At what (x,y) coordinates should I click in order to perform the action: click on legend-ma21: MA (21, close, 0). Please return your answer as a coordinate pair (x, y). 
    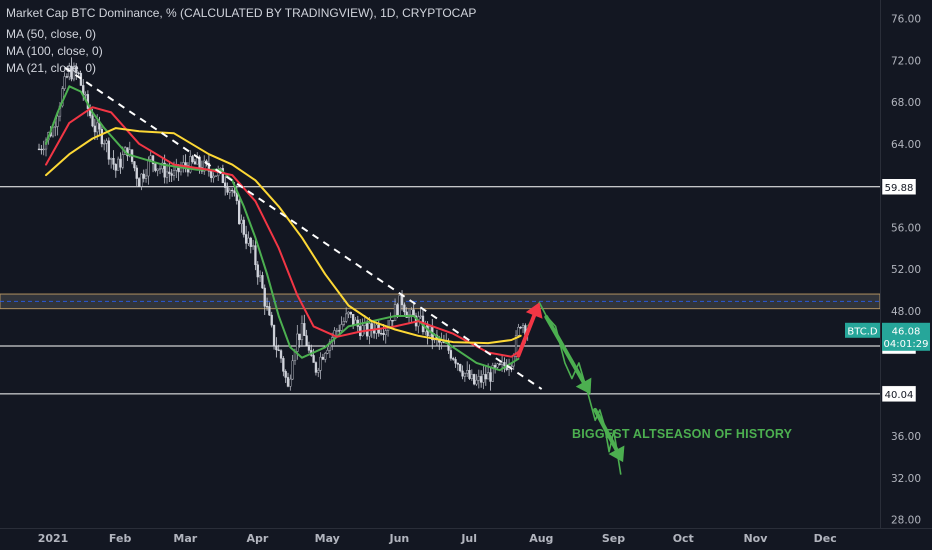
    Looking at the image, I should click on (51, 68).